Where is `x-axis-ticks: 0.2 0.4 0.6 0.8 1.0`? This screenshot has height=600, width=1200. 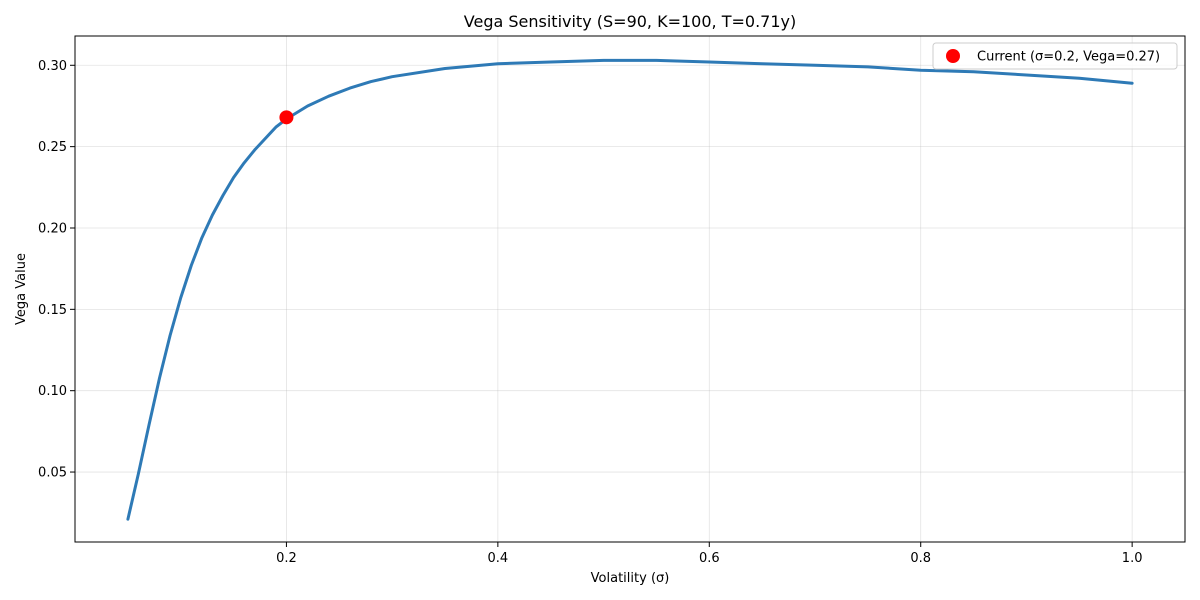 x-axis-ticks: 0.2 0.4 0.6 0.8 1.0 is located at coordinates (709, 554).